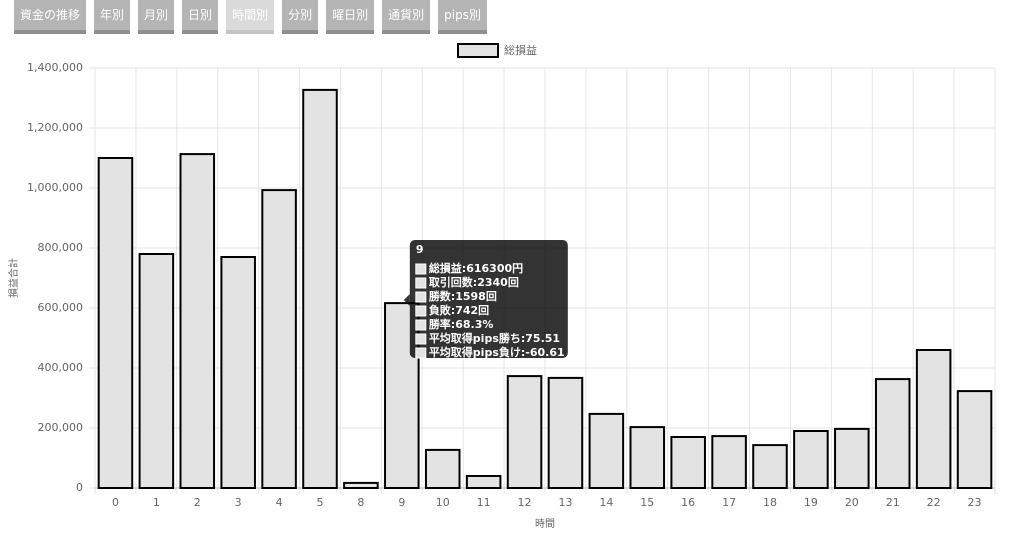  Describe the element at coordinates (852, 502) in the screenshot. I see `x-tick-label: 20` at that location.